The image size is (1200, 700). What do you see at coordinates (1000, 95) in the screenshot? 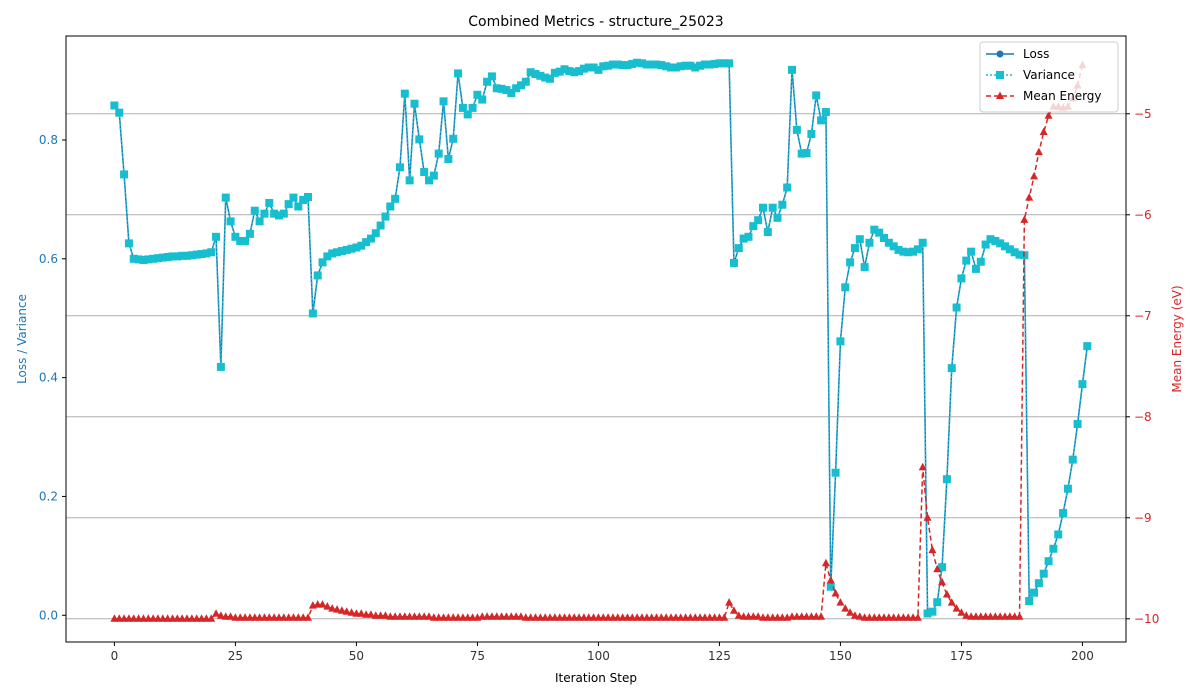
I see `legend-marker-energy` at bounding box center [1000, 95].